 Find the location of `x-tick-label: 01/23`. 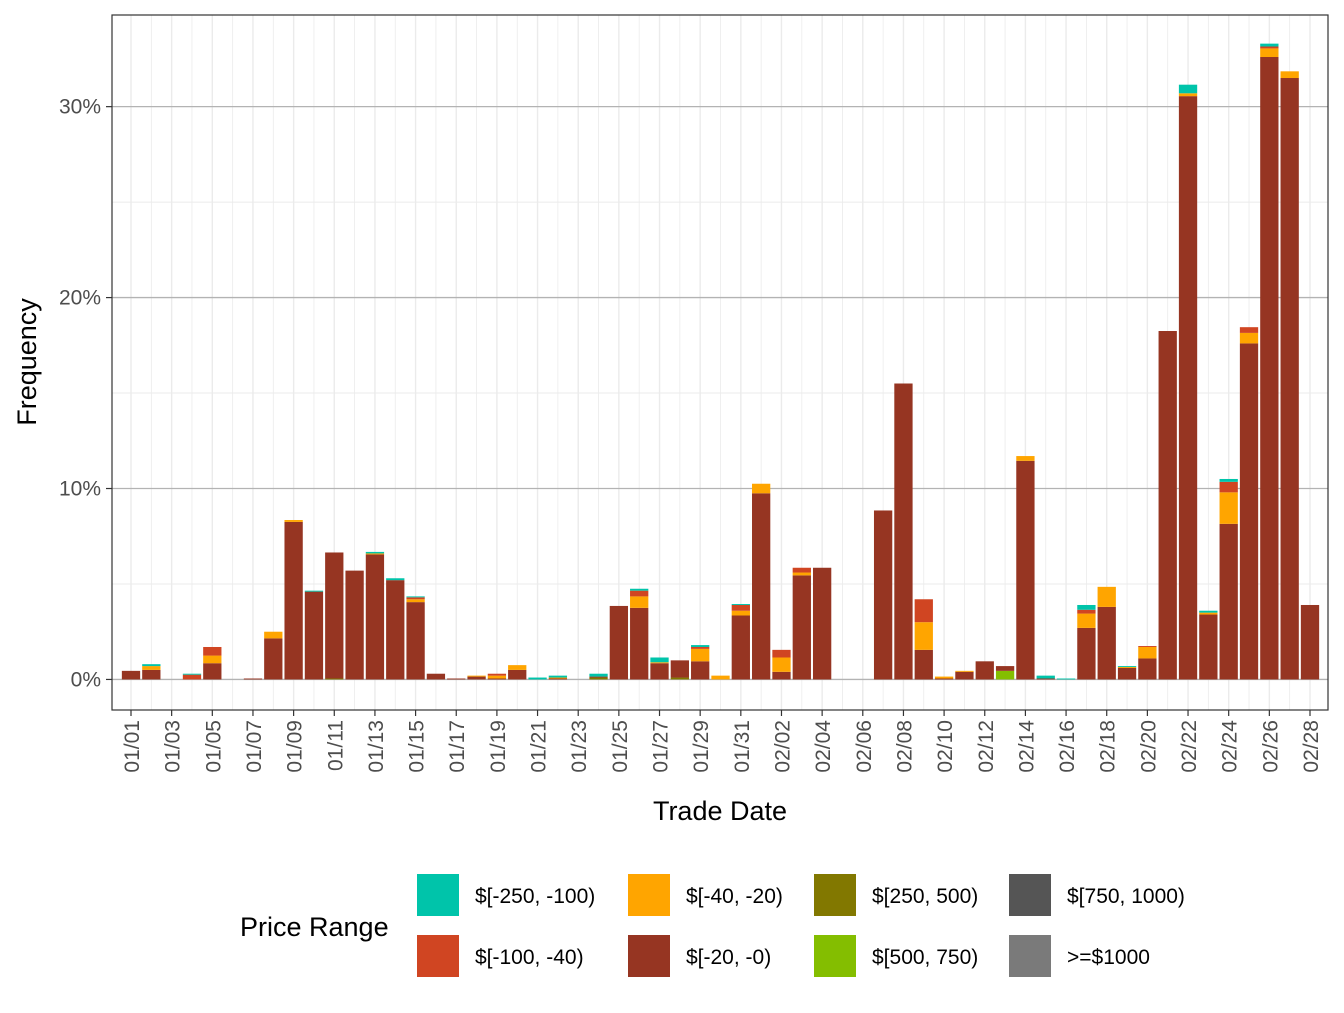

x-tick-label: 01/23 is located at coordinates (579, 746).